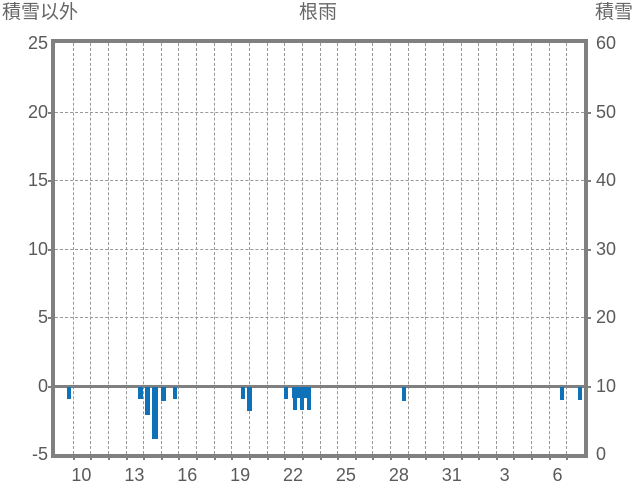 The image size is (636, 501). Describe the element at coordinates (613, 12) in the screenshot. I see `right-axis-title: 積雪` at that location.